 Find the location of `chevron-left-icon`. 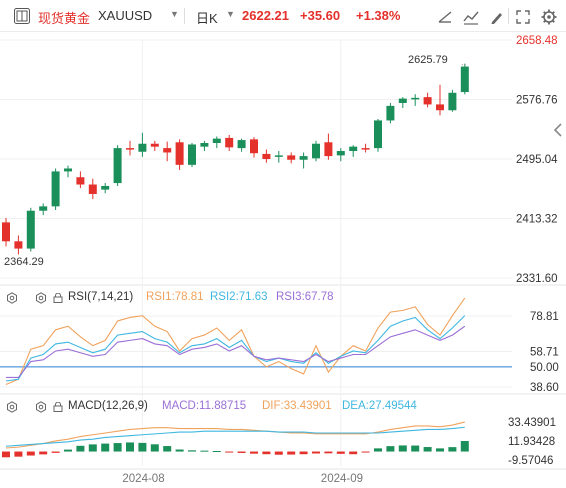

chevron-left-icon is located at coordinates (558, 130).